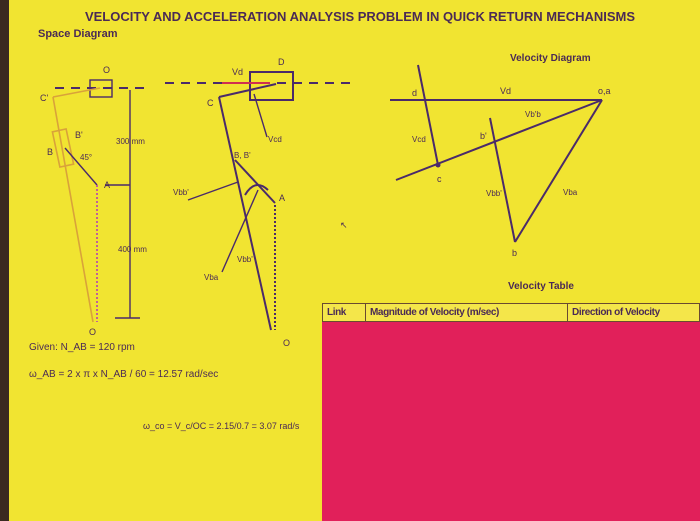 The height and width of the screenshot is (521, 700). Describe the element at coordinates (44, 98) in the screenshot. I see `label-c-prime: C'` at that location.